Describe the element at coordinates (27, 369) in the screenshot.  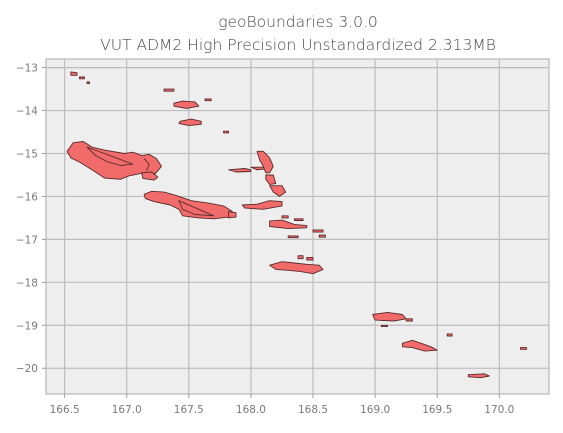
I see `y-tick-label: −20` at that location.